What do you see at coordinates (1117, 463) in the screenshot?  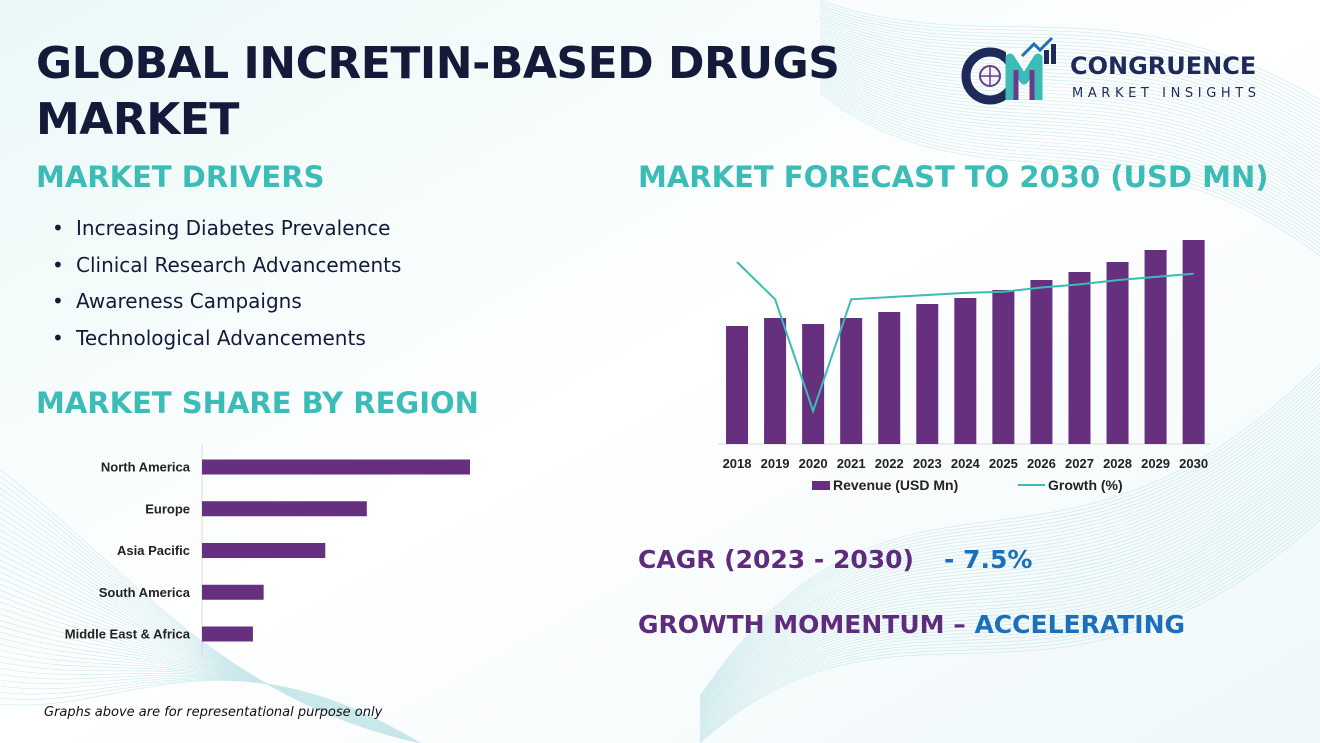 I see `year-tick-label: 2028` at bounding box center [1117, 463].